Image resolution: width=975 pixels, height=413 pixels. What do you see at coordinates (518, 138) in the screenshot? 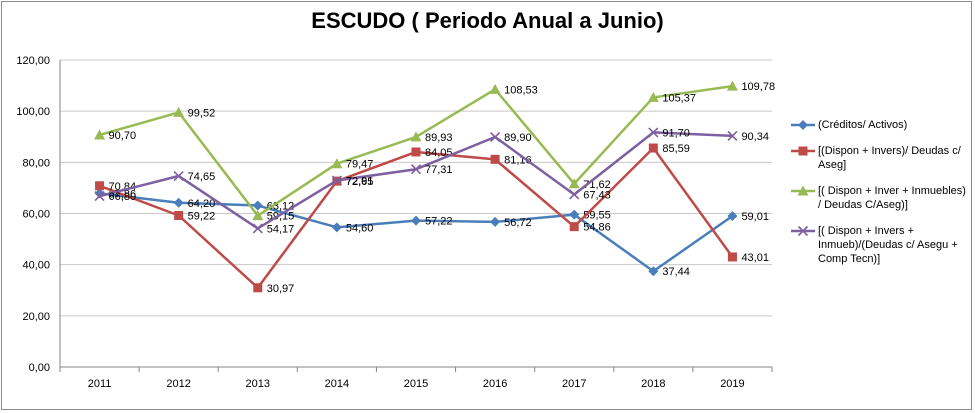
I see `data-label: 89,90` at bounding box center [518, 138].